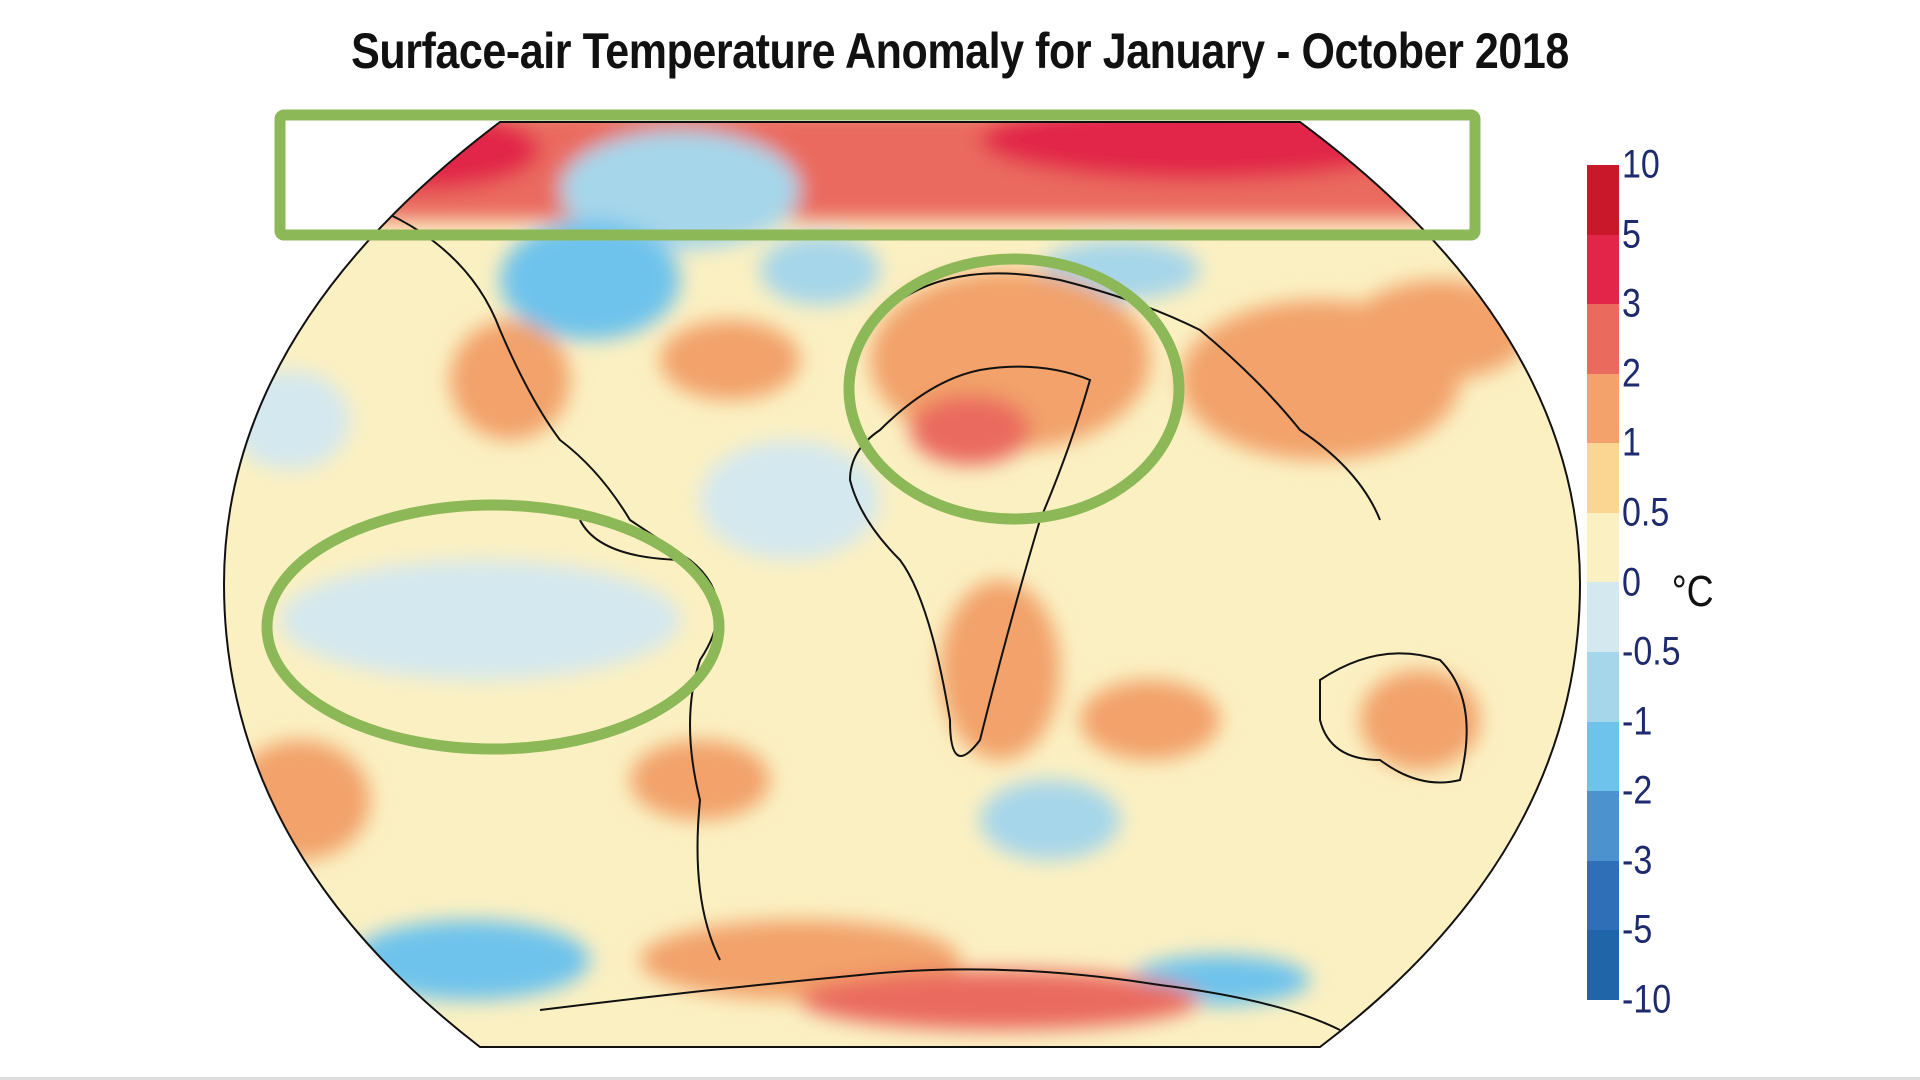 The height and width of the screenshot is (1080, 1920). I want to click on colorbar-tick-label: 1, so click(1631, 442).